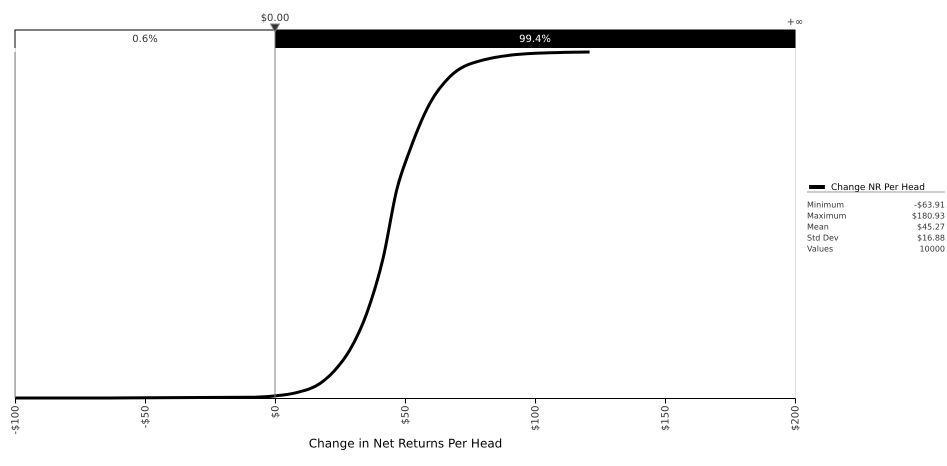  I want to click on band-label: 99.4%, so click(535, 39).